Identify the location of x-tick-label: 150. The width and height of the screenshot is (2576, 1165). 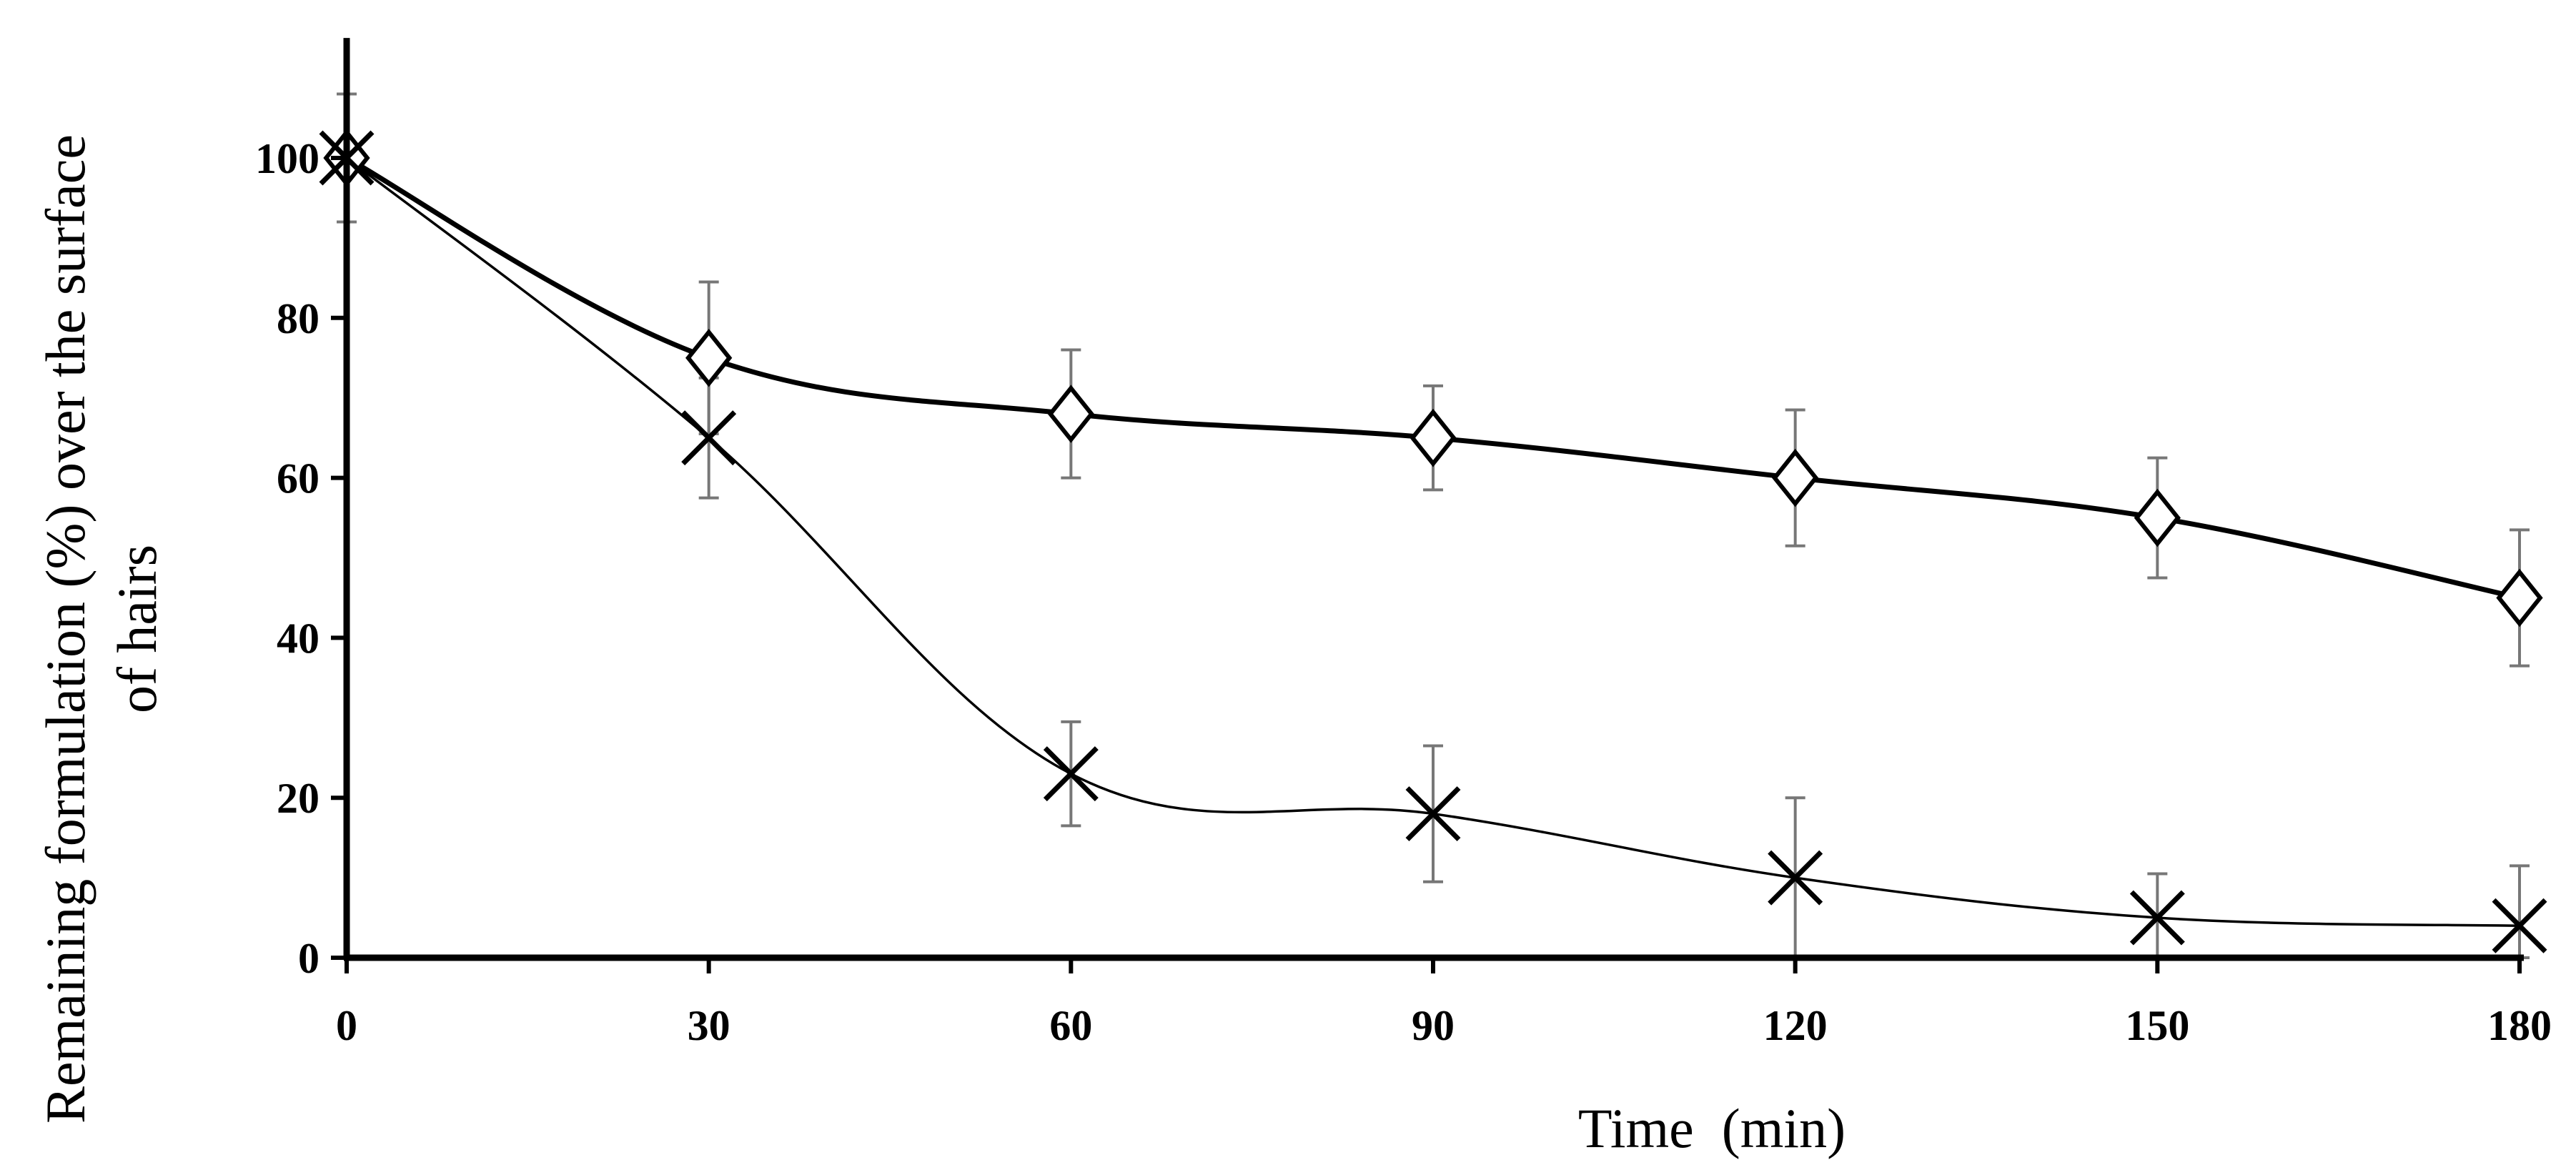
(2157, 1025).